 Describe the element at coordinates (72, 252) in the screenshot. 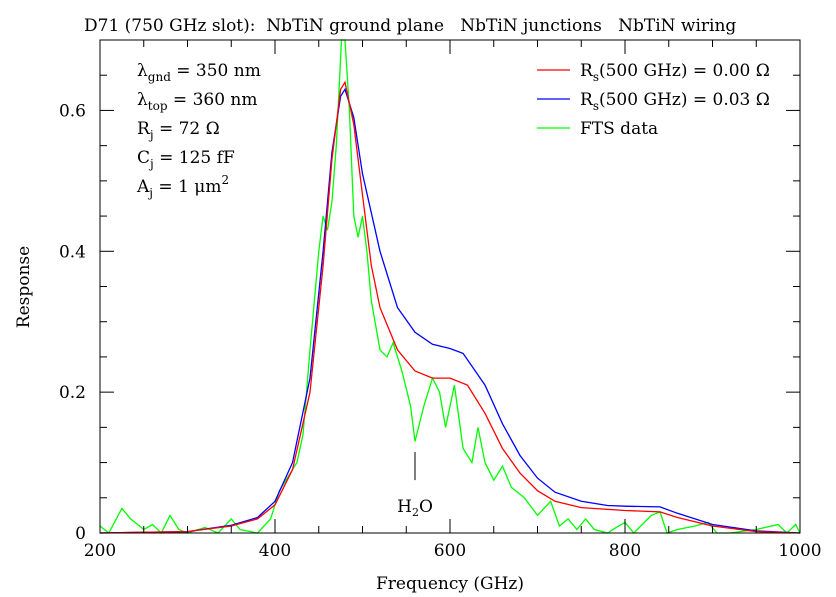

I see `y-tick-label: 0.4` at that location.